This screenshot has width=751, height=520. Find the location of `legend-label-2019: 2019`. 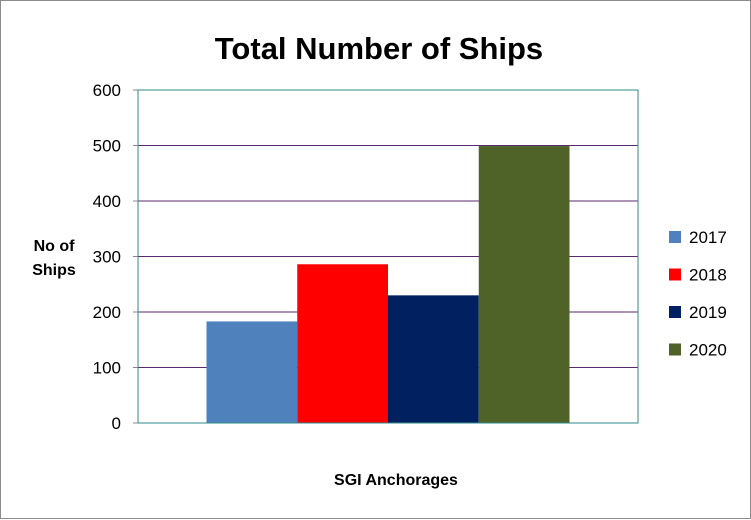

legend-label-2019: 2019 is located at coordinates (708, 312).